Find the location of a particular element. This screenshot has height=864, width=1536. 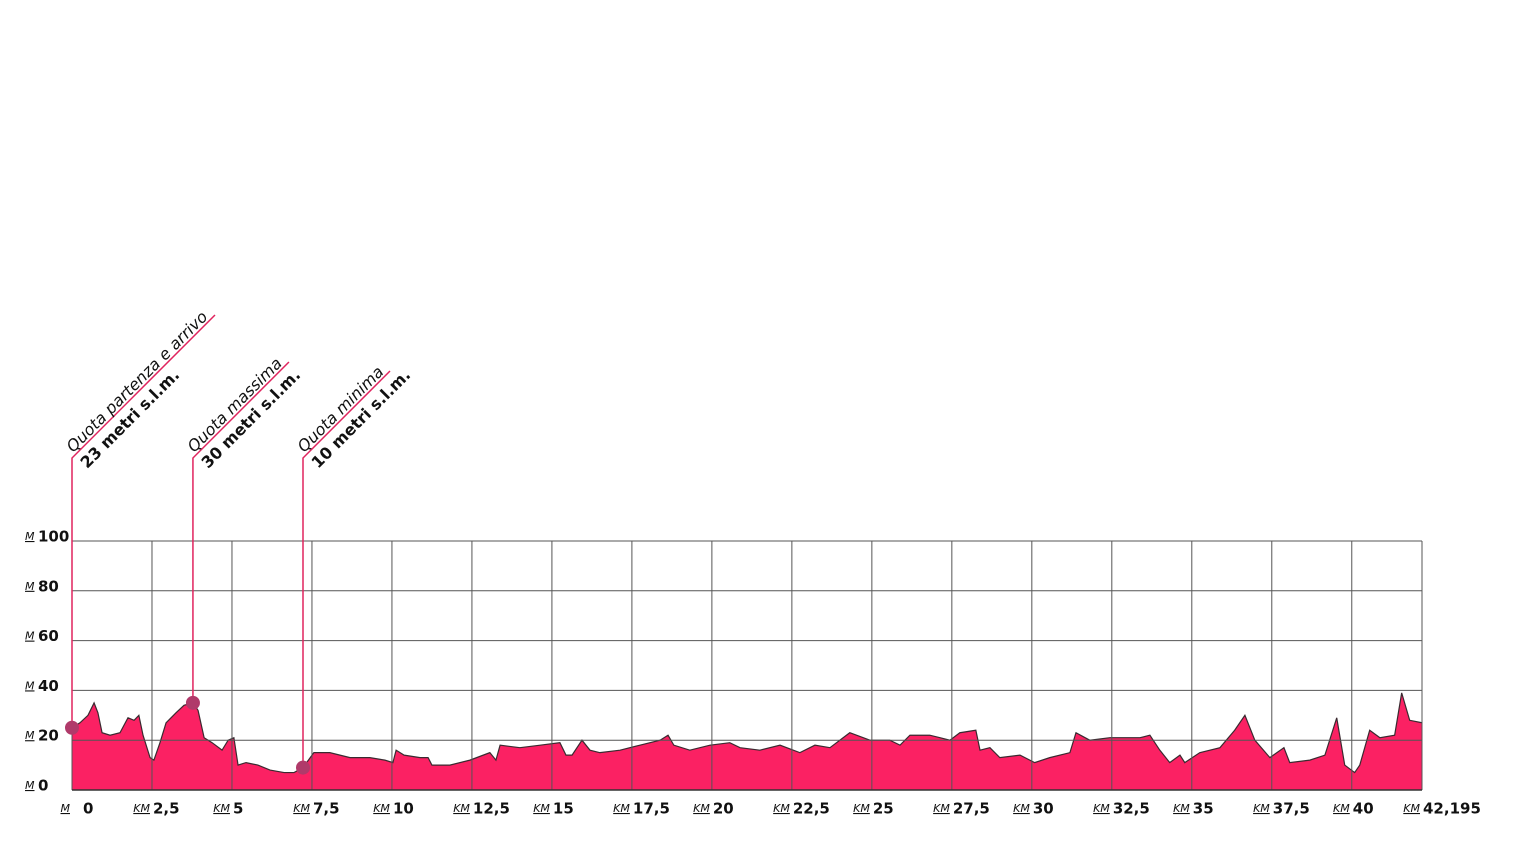

area is located at coordinates (747, 741).